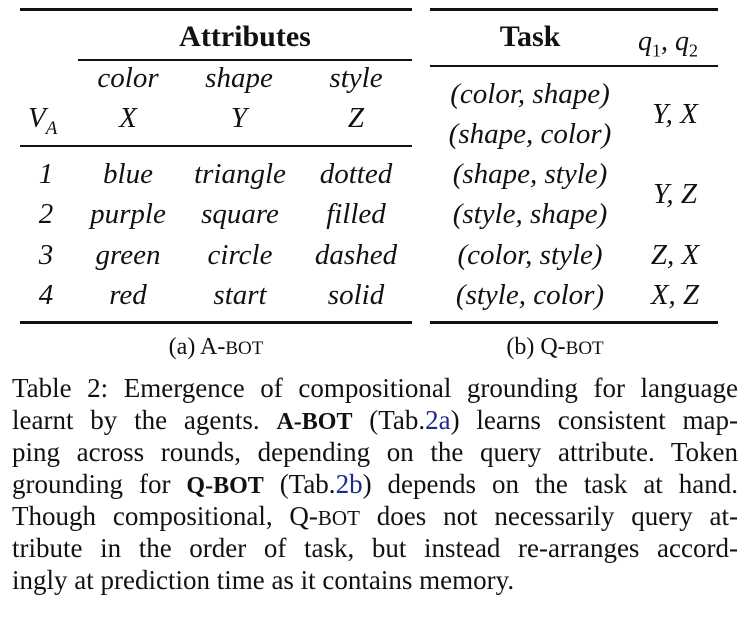 This screenshot has height=639, width=742. I want to click on table-b-caption: (b) Q-BOT, so click(555, 347).